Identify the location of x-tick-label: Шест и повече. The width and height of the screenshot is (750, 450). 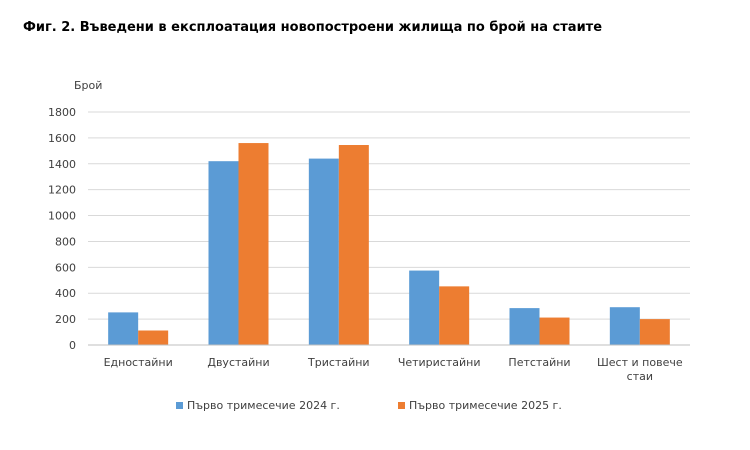
(640, 362).